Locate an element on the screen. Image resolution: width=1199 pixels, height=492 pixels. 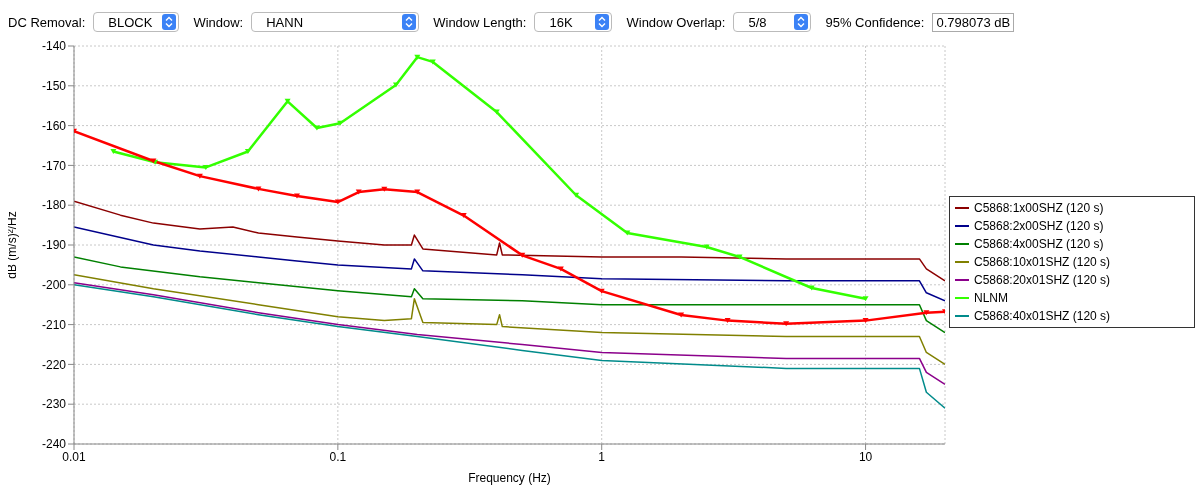
y-tick-label: -150 is located at coordinates (54, 86).